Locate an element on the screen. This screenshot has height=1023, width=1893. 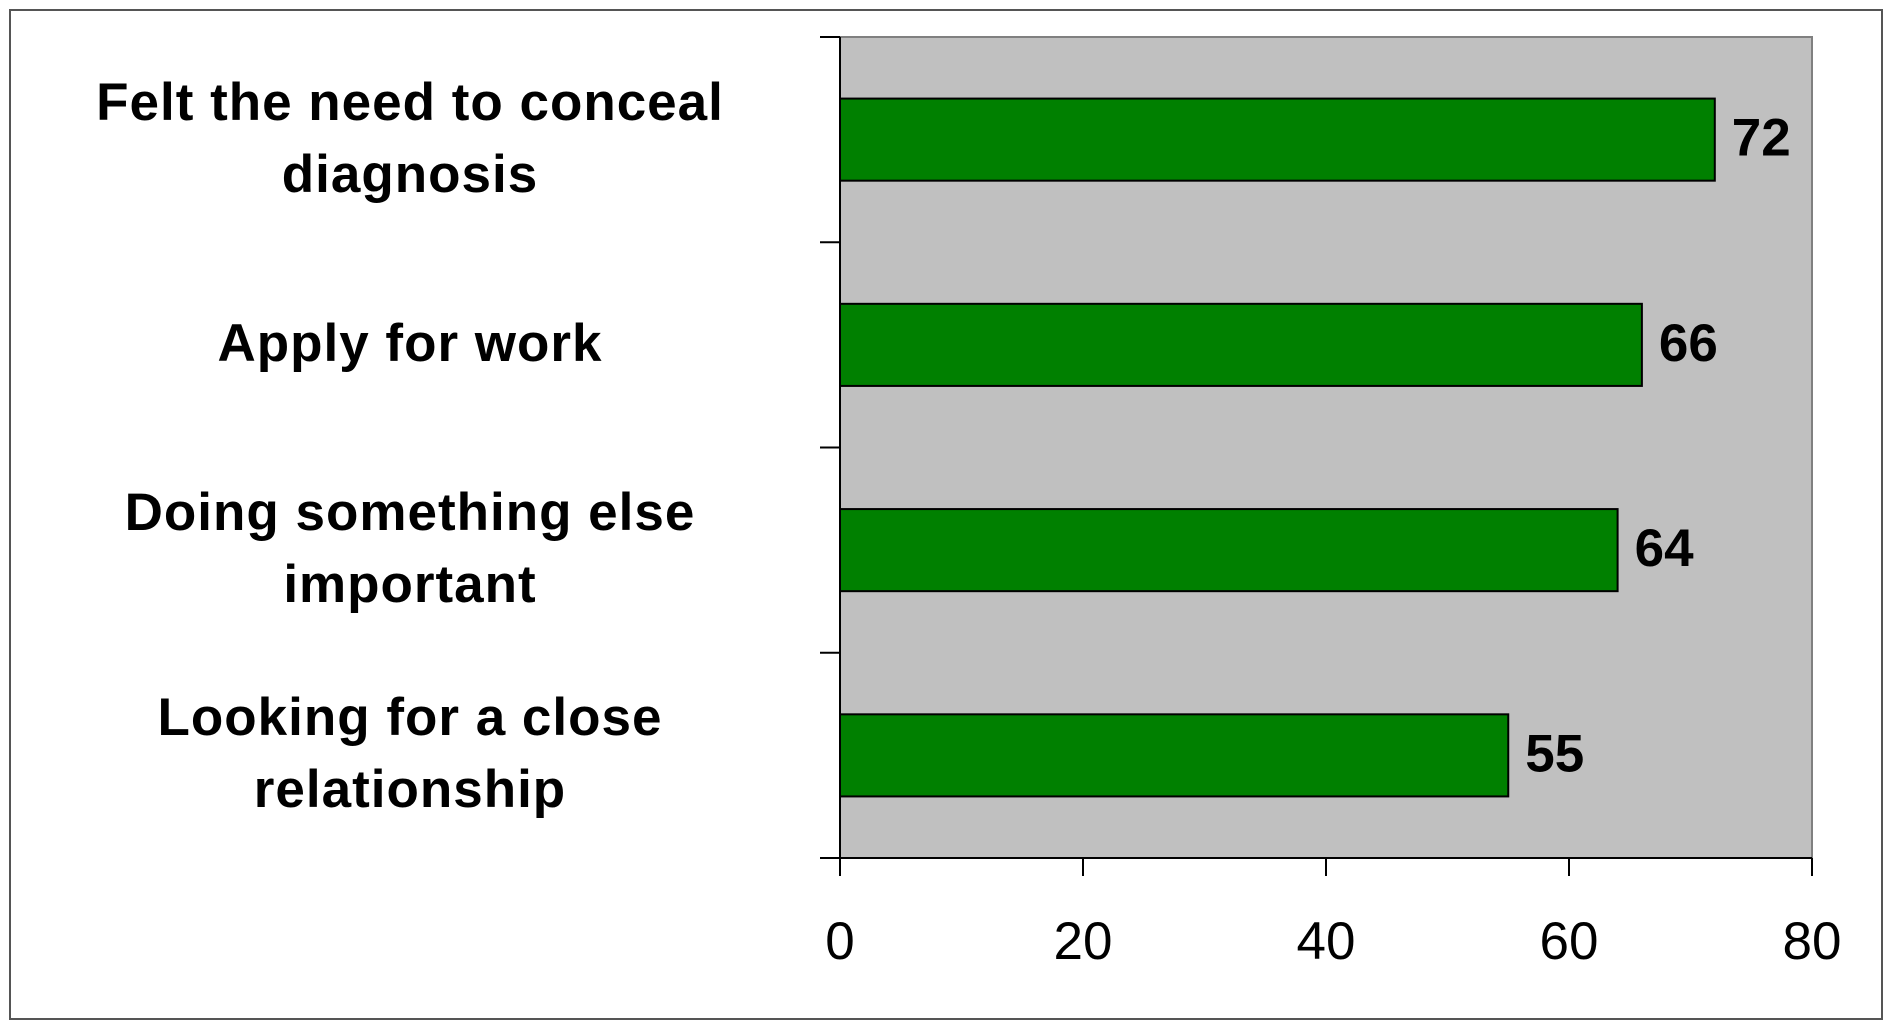
x-tick-label: 0 is located at coordinates (839, 941).